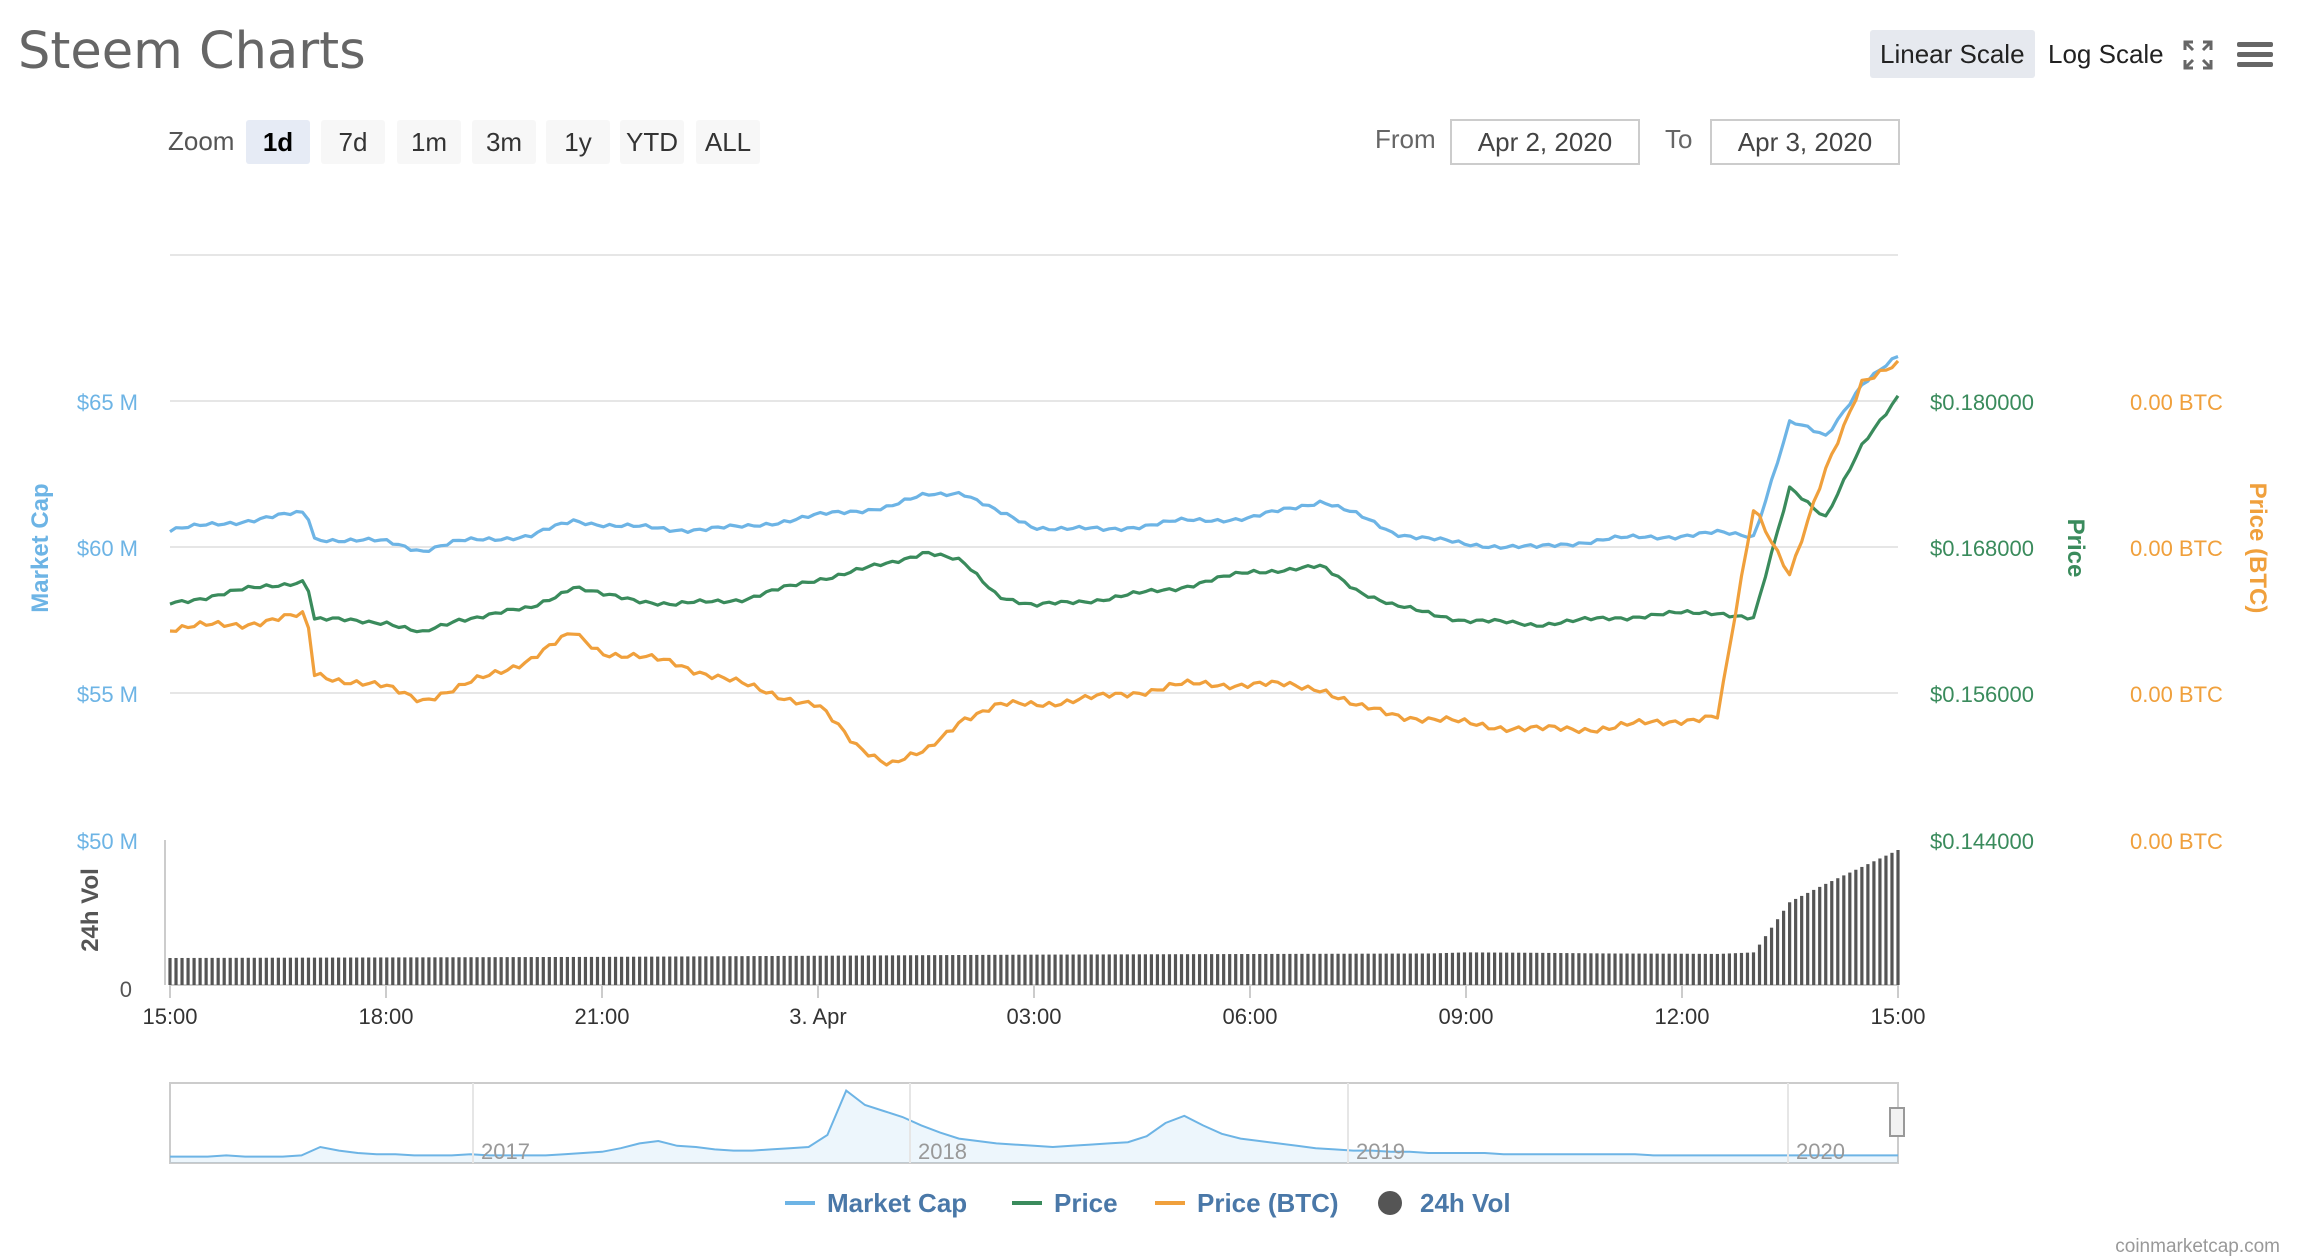  I want to click on legend-item-1: Price, so click(1086, 1203).